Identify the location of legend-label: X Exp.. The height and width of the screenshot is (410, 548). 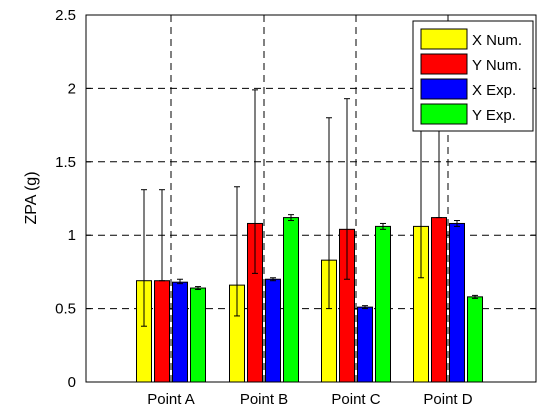
(494, 90).